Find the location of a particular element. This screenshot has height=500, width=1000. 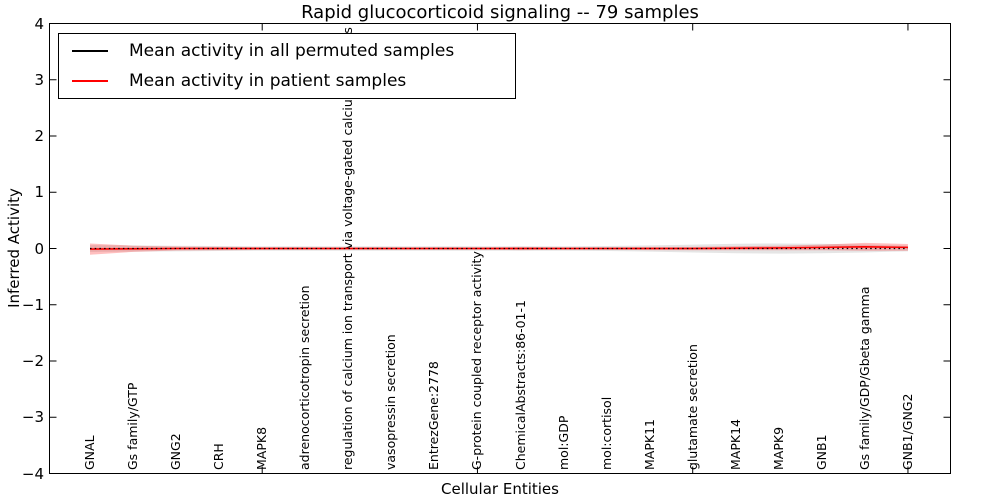

y-axis-label: Inferred Activity is located at coordinates (14, 248).